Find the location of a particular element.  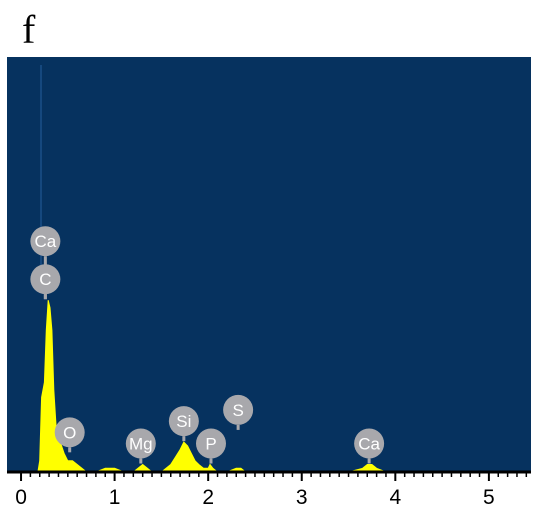

x-axis: 0 1 2 3 4 5 is located at coordinates (269, 489).